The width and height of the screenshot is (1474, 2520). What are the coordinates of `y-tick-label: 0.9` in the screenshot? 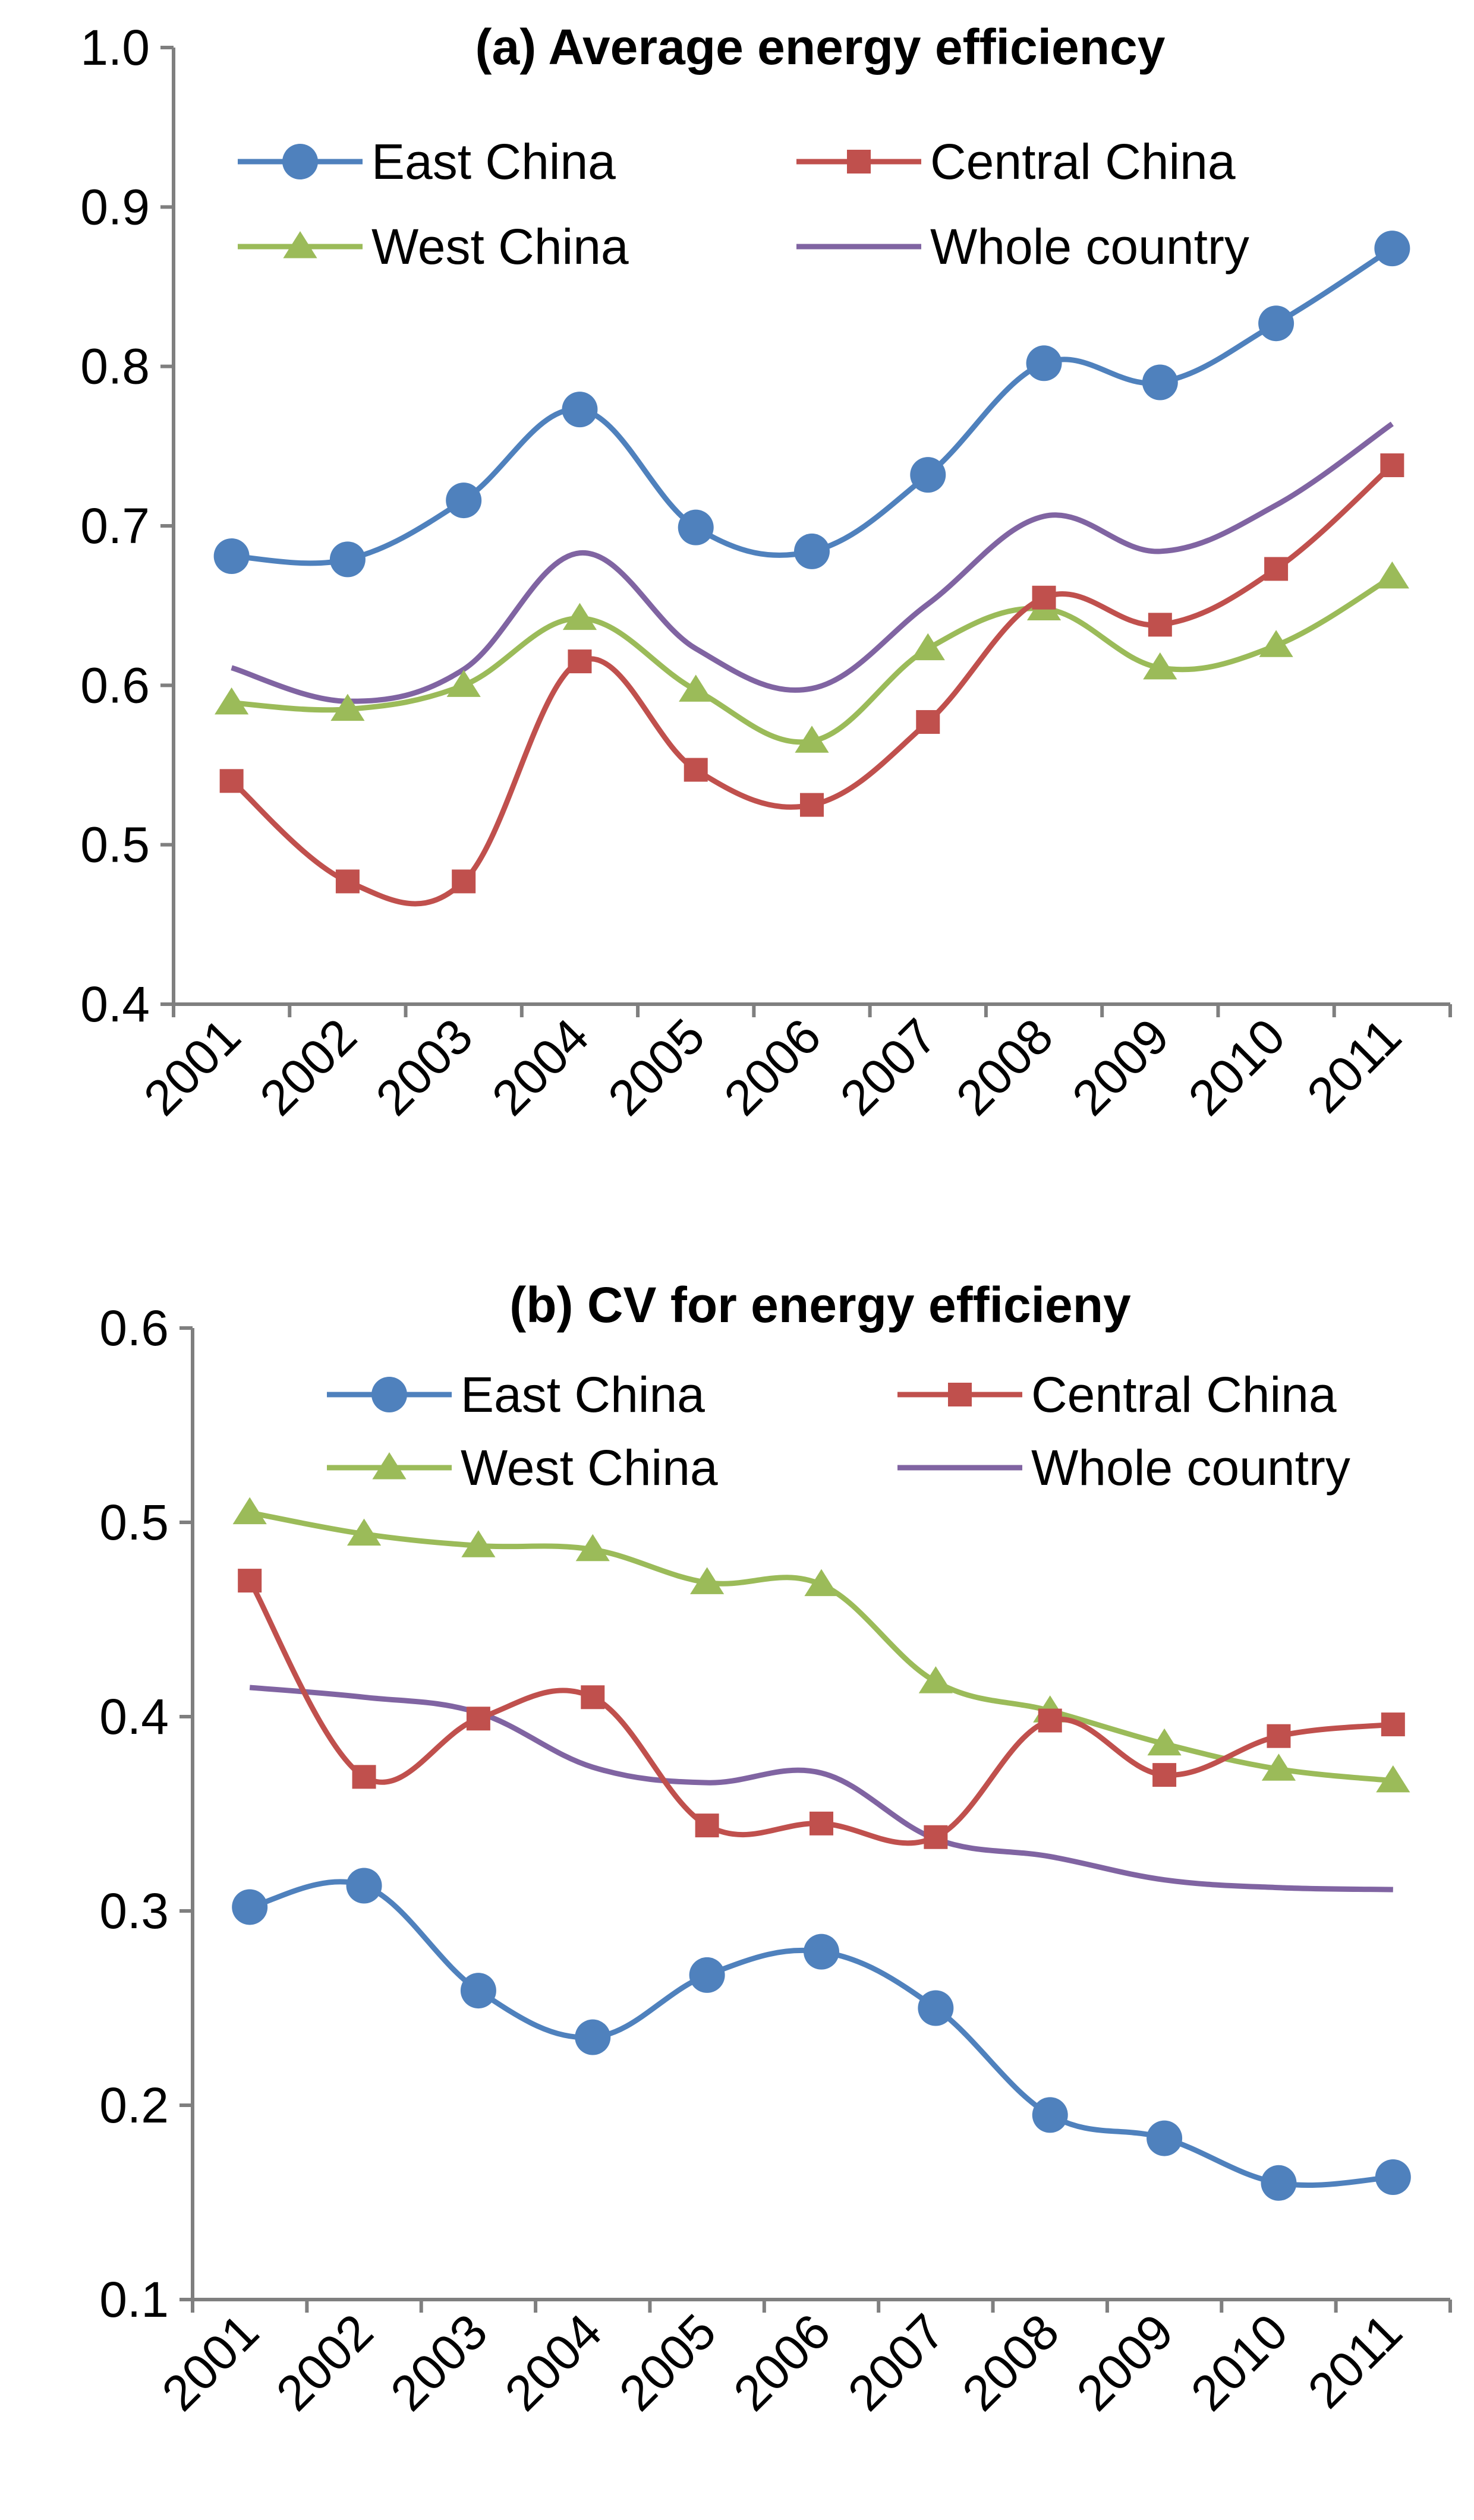 It's located at (115, 207).